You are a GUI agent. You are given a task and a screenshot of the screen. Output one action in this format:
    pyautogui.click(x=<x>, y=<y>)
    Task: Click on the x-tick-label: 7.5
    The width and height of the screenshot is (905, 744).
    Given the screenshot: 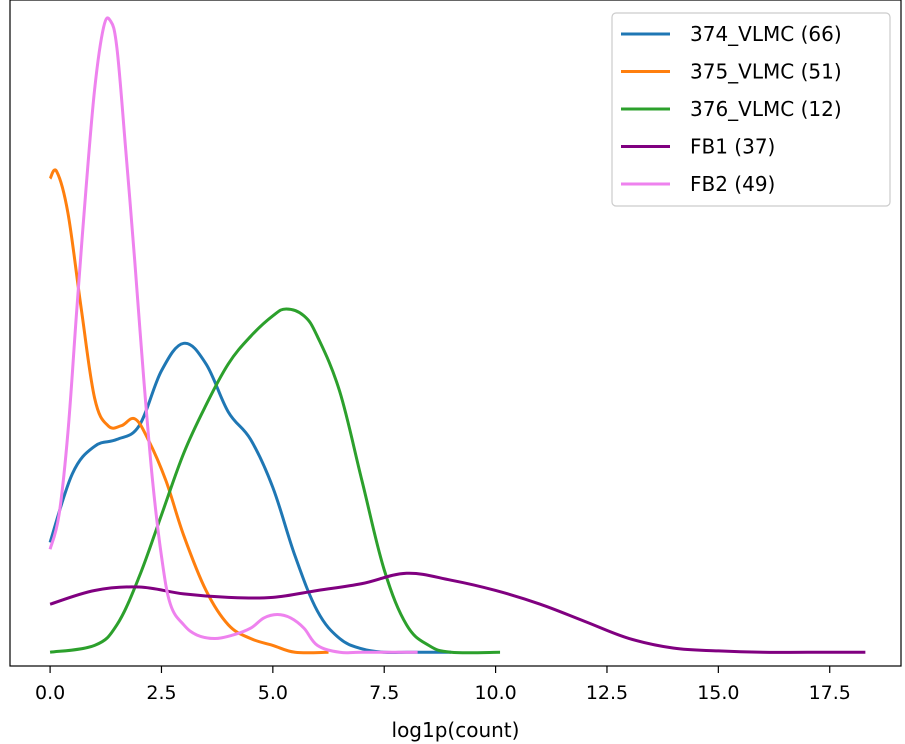 What is the action you would take?
    pyautogui.click(x=384, y=693)
    